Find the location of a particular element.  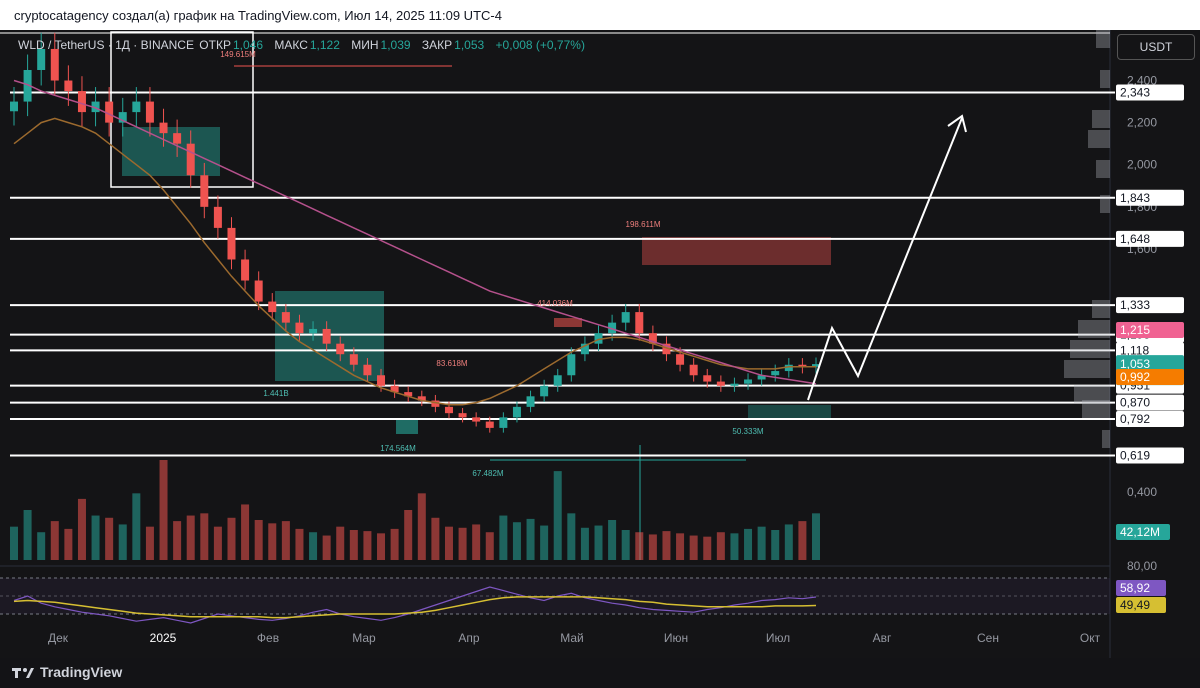

legend-change: +0,008 (+0,77%) is located at coordinates (540, 45).